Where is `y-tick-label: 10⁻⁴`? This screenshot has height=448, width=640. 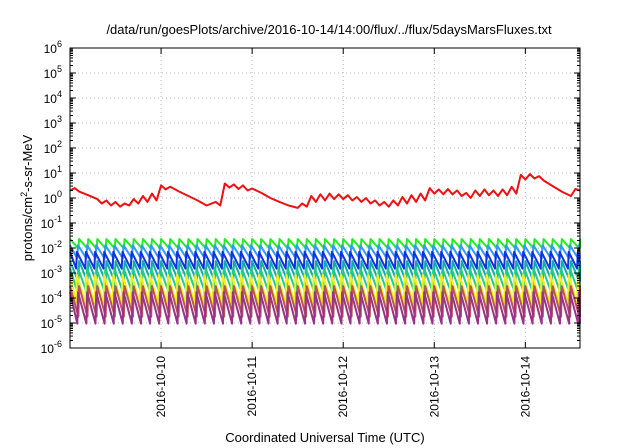 y-tick-label: 10⁻⁴ is located at coordinates (51, 297).